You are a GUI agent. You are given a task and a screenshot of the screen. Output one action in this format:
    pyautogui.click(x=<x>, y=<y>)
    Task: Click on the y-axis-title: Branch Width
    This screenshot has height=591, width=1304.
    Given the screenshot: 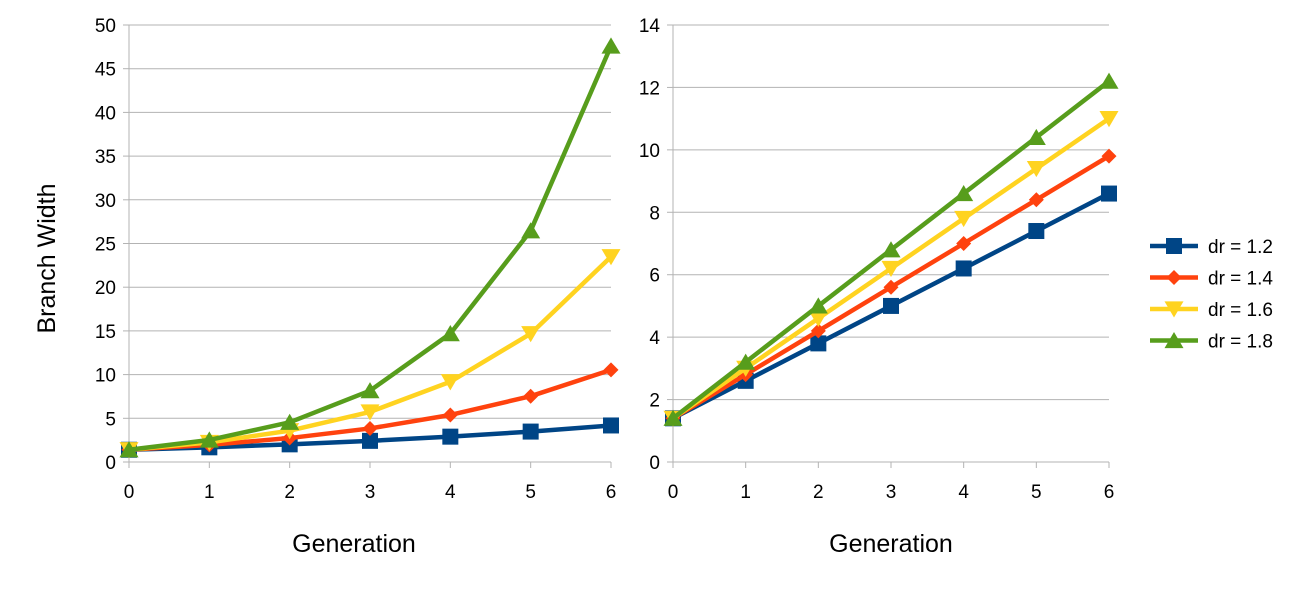 What is the action you would take?
    pyautogui.click(x=47, y=258)
    